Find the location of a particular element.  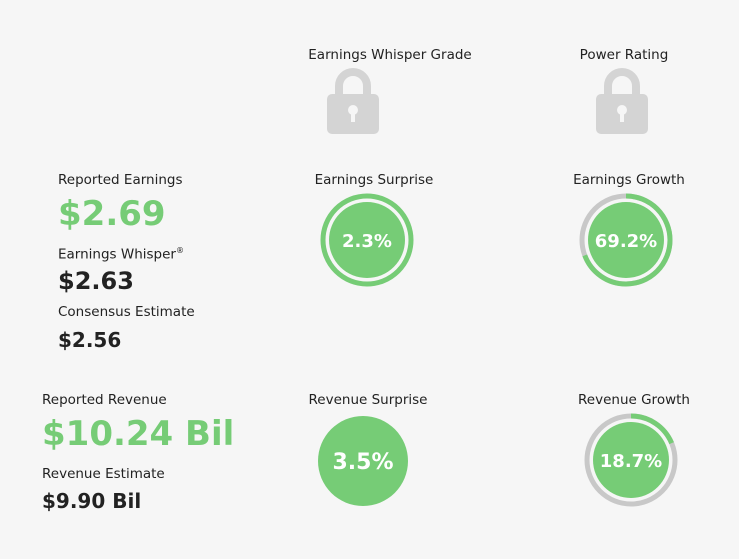

earnings-growth-value: 69.2% is located at coordinates (626, 241).